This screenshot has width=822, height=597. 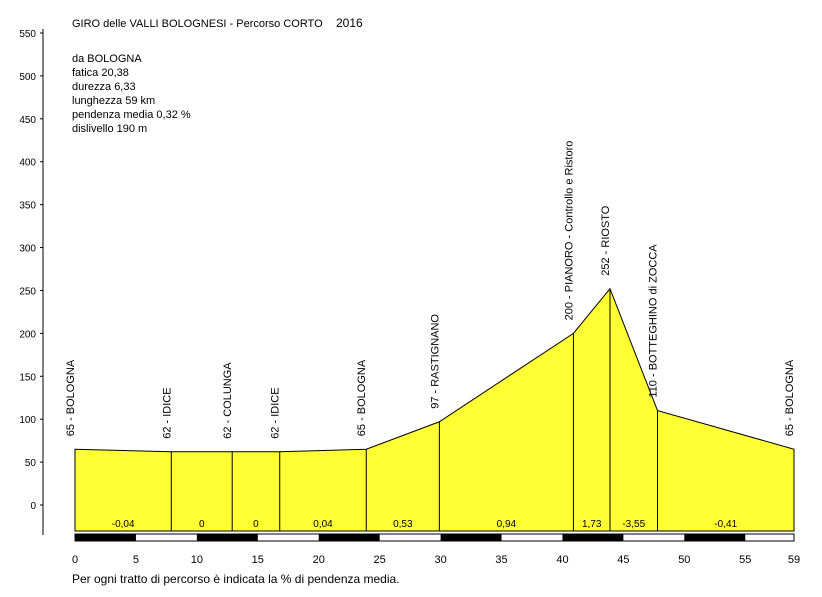 I want to click on waypoint-label: 200 - PIANORO - Controllo e Ristoro, so click(x=569, y=231).